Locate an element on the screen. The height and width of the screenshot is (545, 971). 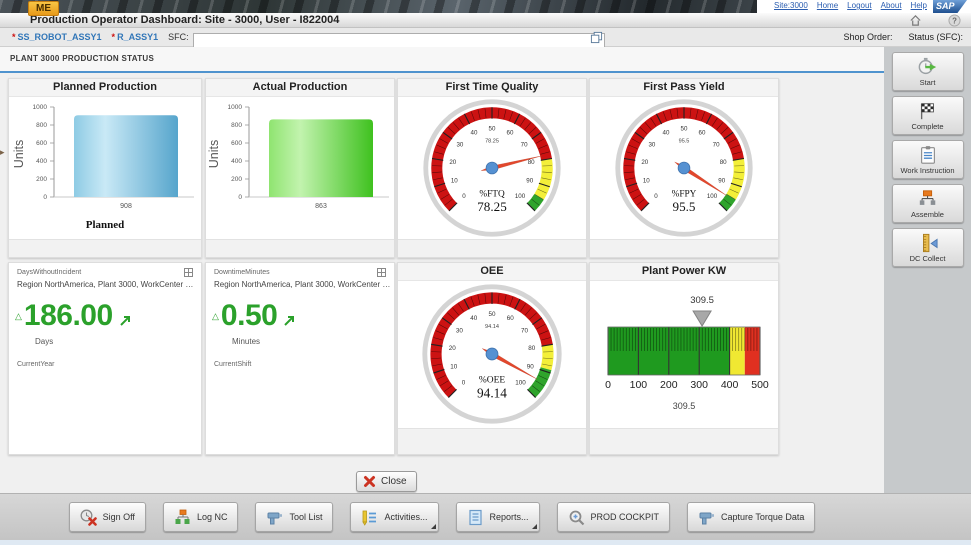
prod-cockpit-icon is located at coordinates (576, 517).